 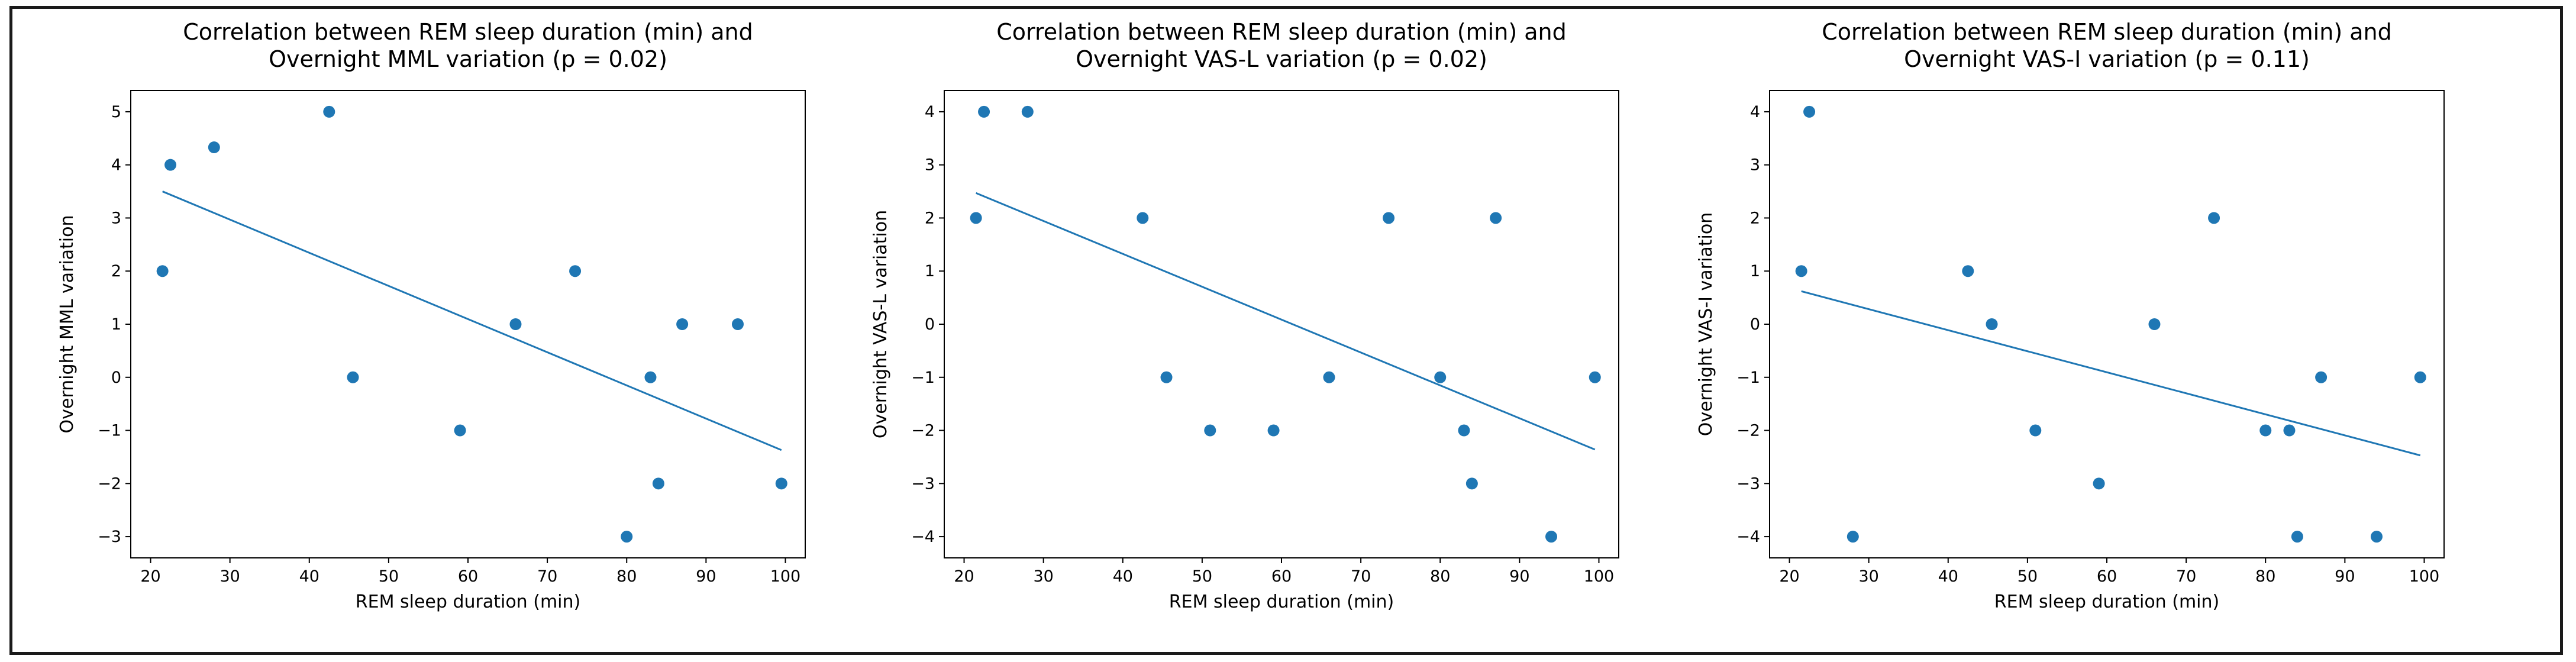 What do you see at coordinates (67, 324) in the screenshot?
I see `y-axis-label: Overnight MML variation` at bounding box center [67, 324].